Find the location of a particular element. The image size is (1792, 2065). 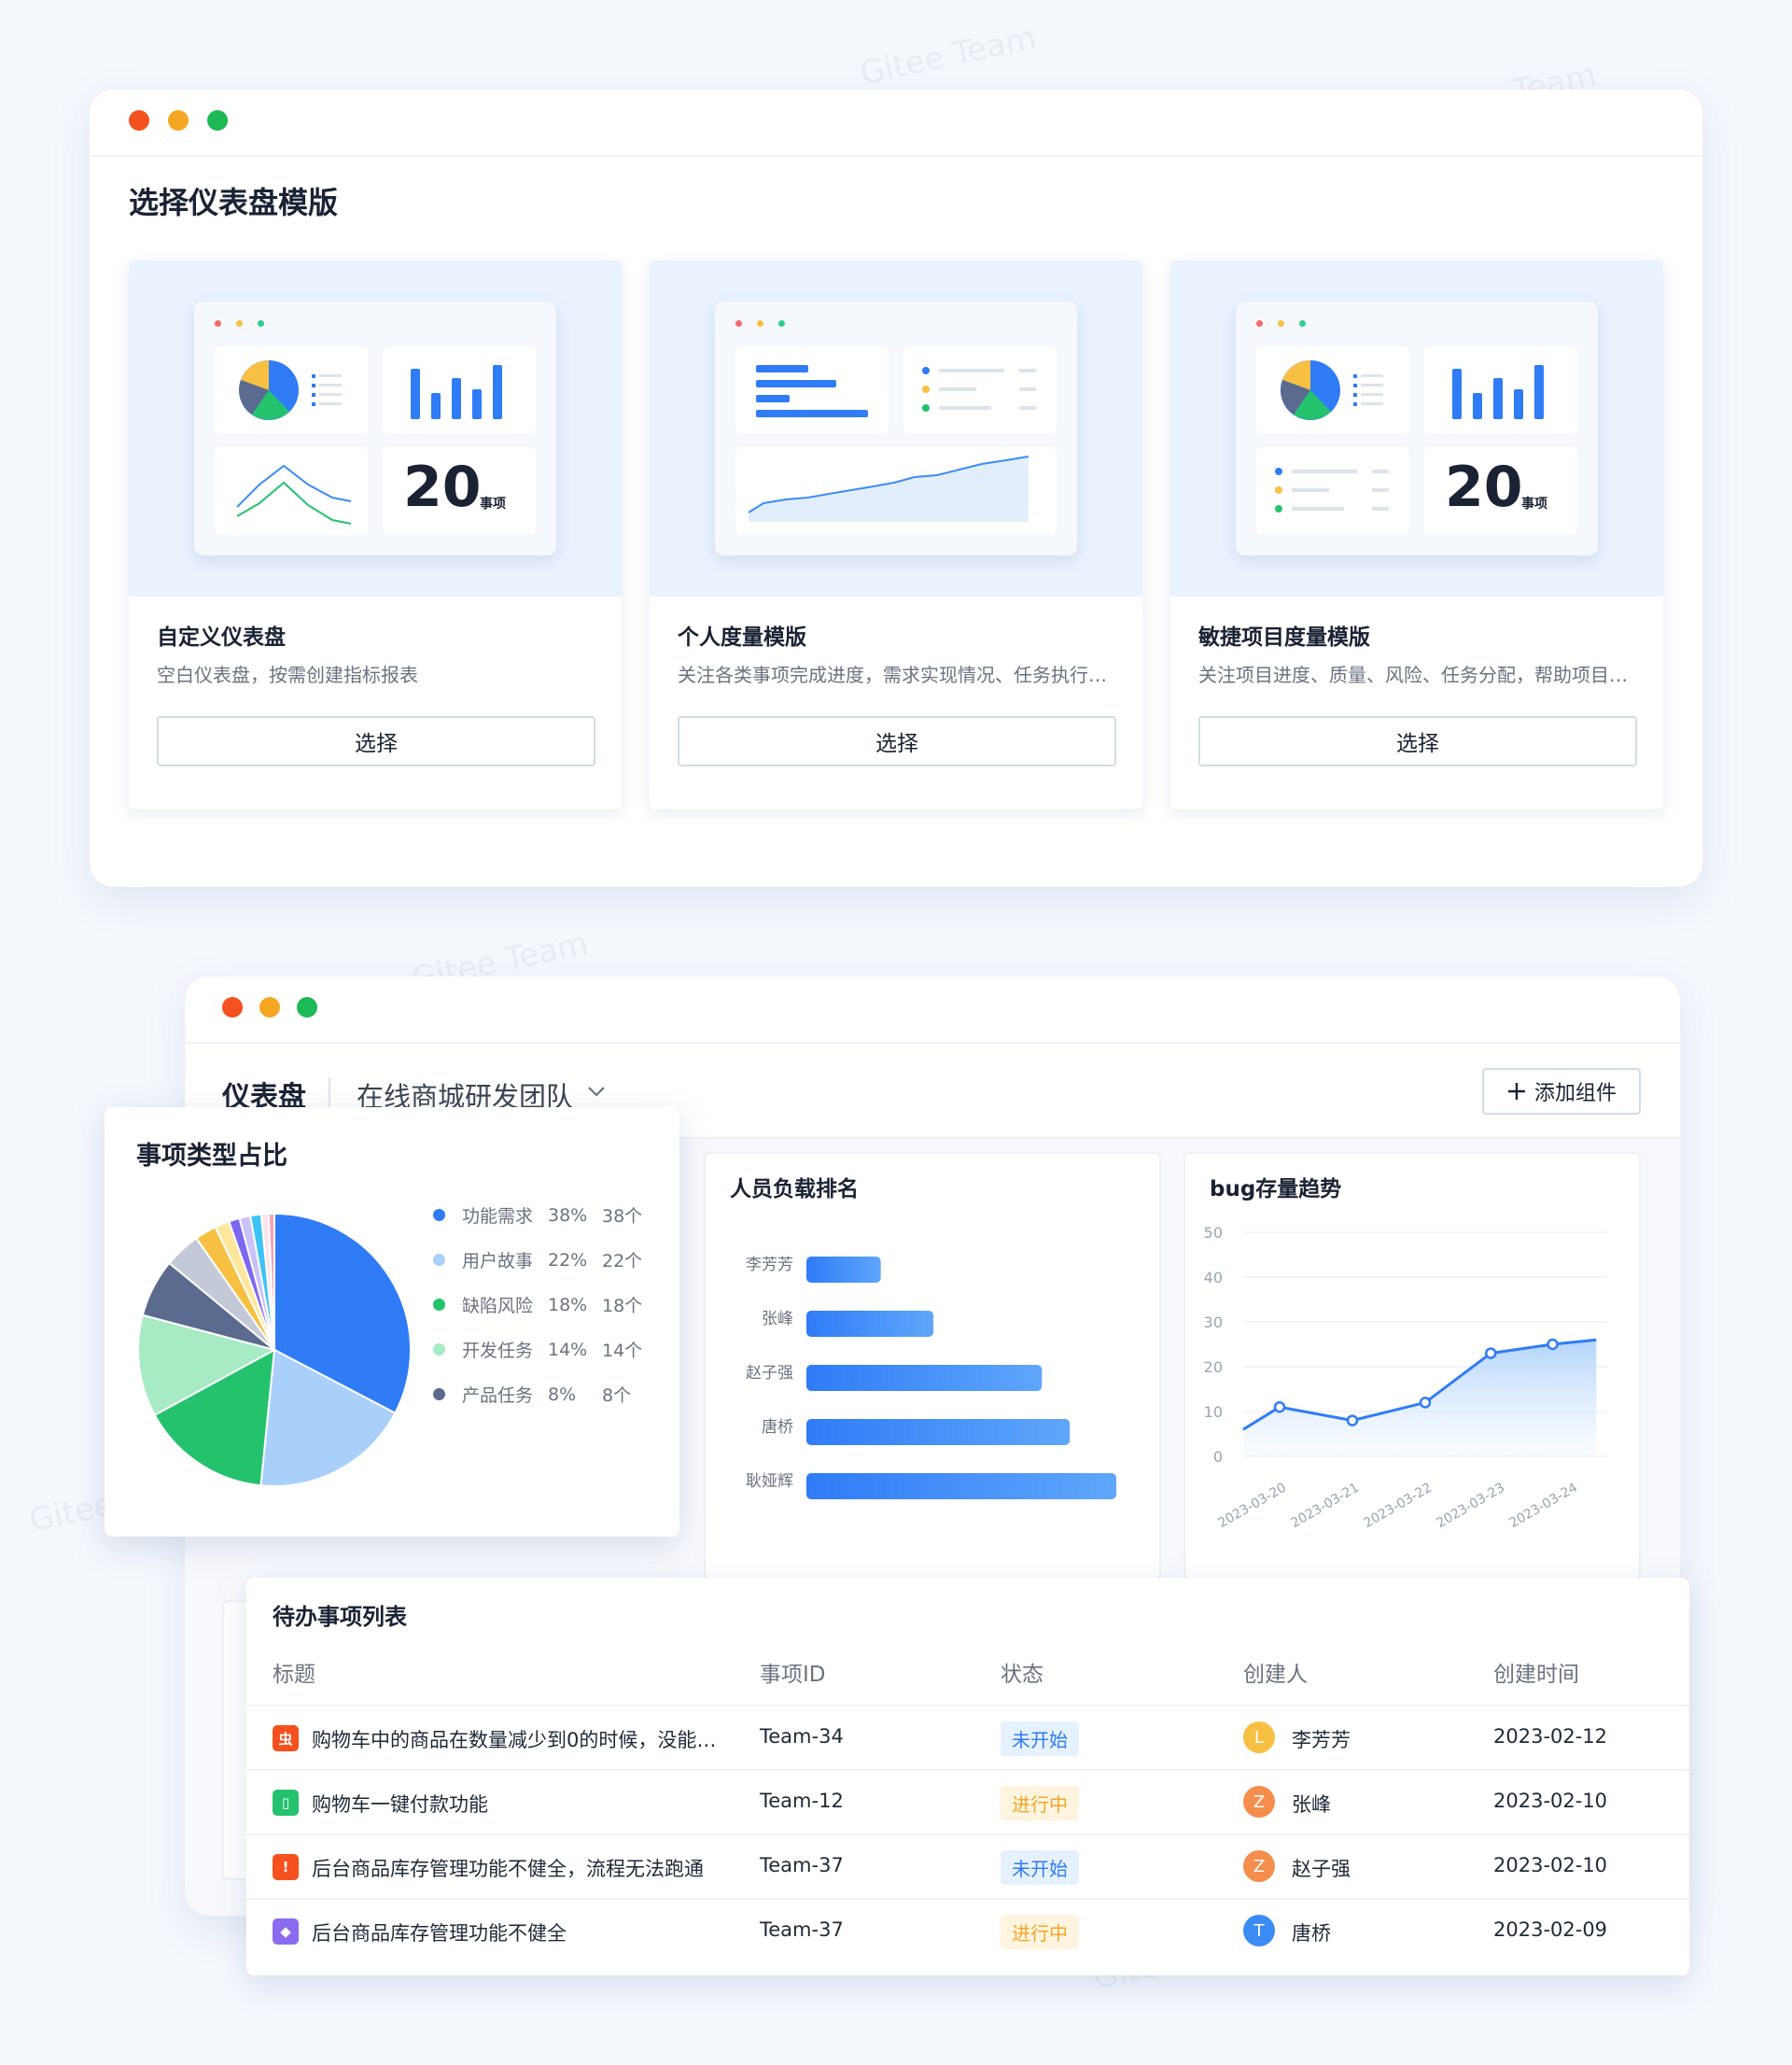

legend-item: 开发任务 14% 14个 is located at coordinates (537, 1349).